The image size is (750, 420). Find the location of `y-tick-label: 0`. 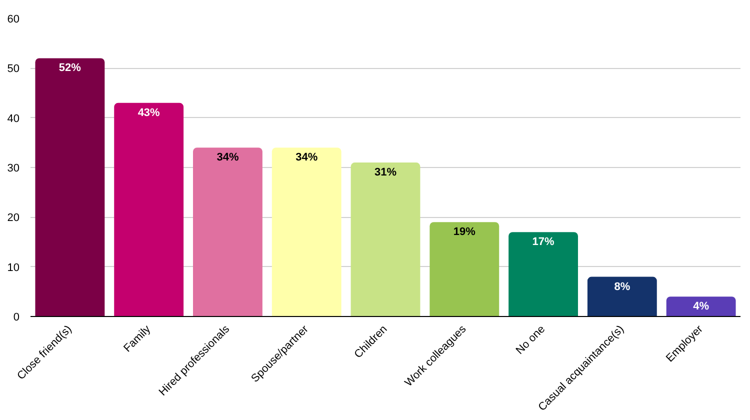

y-tick-label: 0 is located at coordinates (16, 318).